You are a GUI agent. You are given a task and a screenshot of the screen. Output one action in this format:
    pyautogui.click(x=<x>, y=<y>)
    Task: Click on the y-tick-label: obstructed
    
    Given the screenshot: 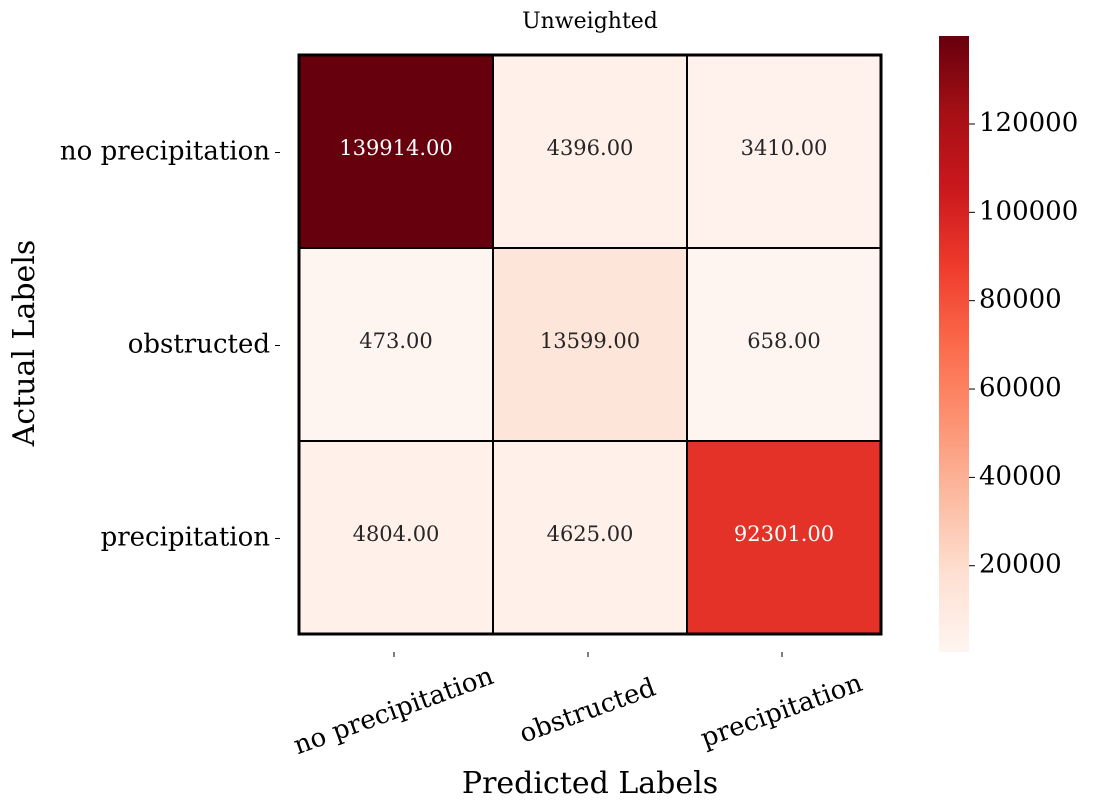 What is the action you would take?
    pyautogui.click(x=199, y=345)
    